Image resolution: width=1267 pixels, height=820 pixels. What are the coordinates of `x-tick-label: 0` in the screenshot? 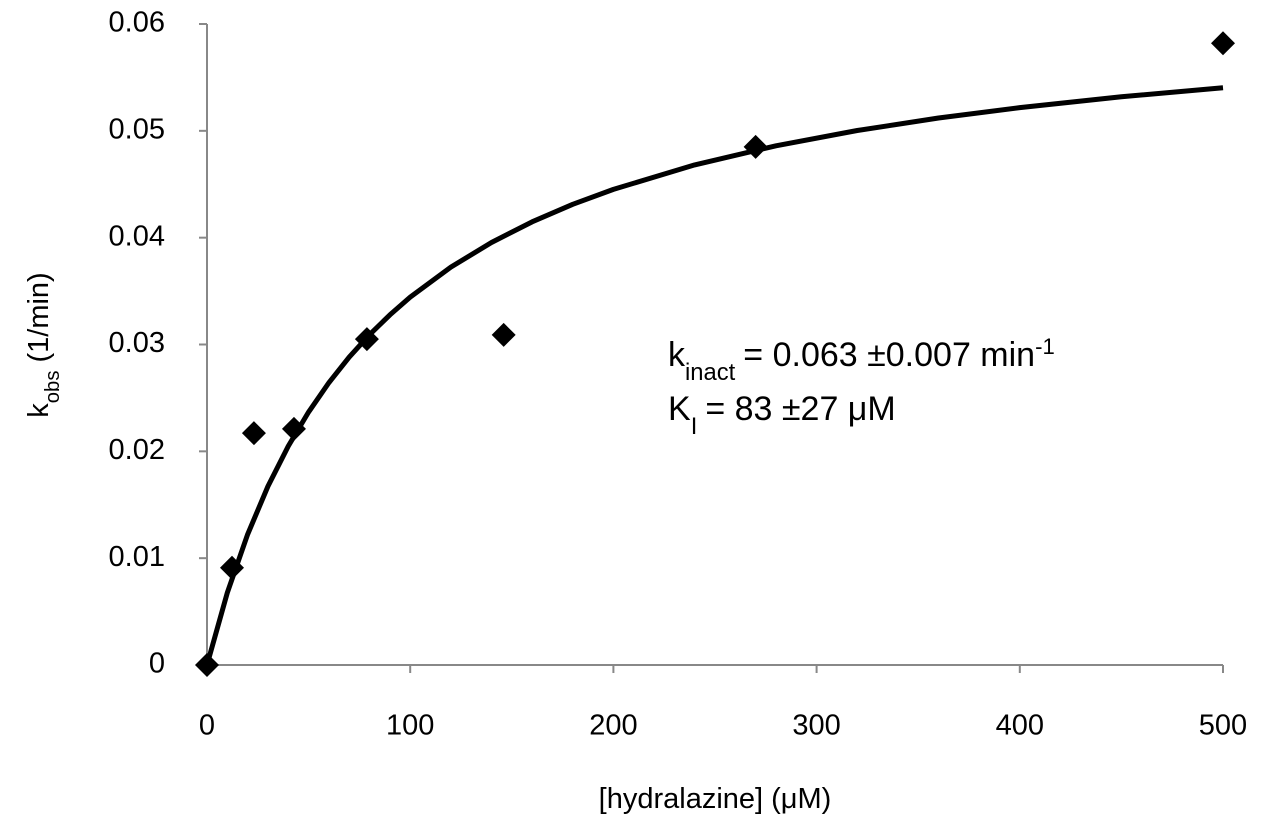 It's located at (207, 726).